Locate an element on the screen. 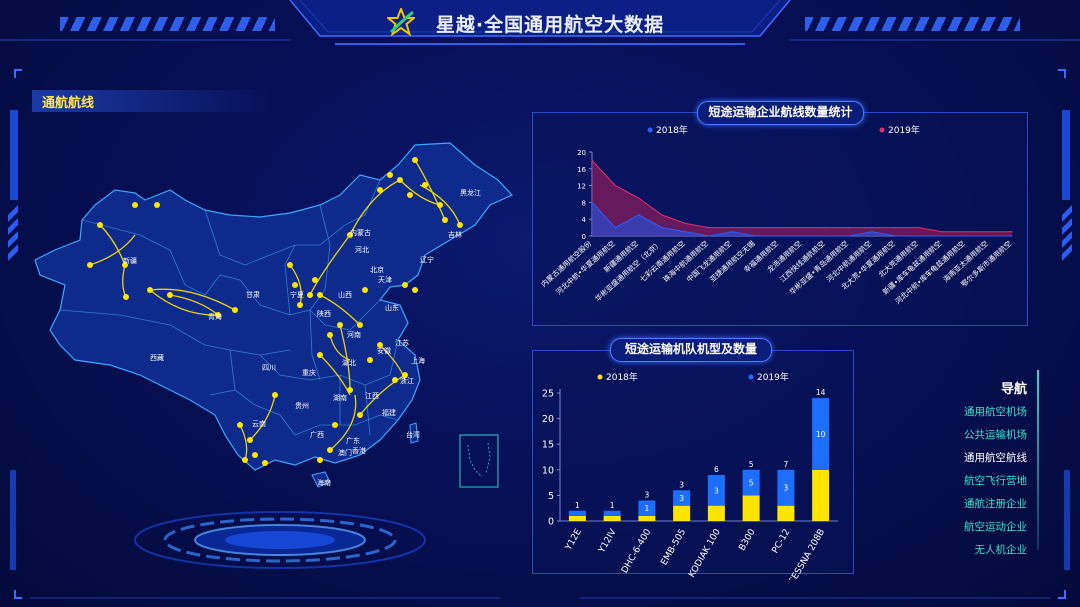  bar-y-tick-label: 5 is located at coordinates (551, 496).